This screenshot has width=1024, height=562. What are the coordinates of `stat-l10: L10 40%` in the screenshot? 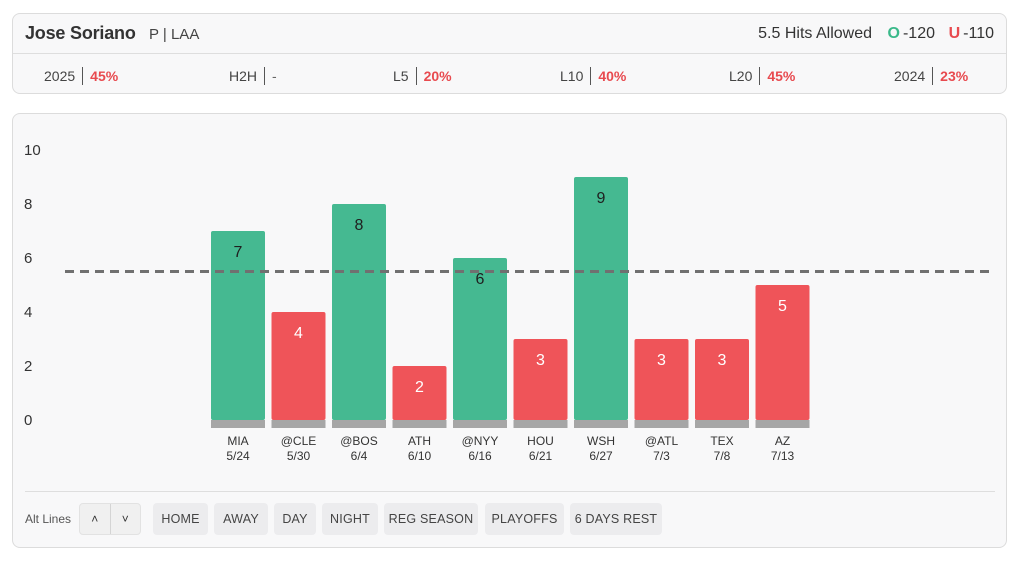 It's located at (593, 76).